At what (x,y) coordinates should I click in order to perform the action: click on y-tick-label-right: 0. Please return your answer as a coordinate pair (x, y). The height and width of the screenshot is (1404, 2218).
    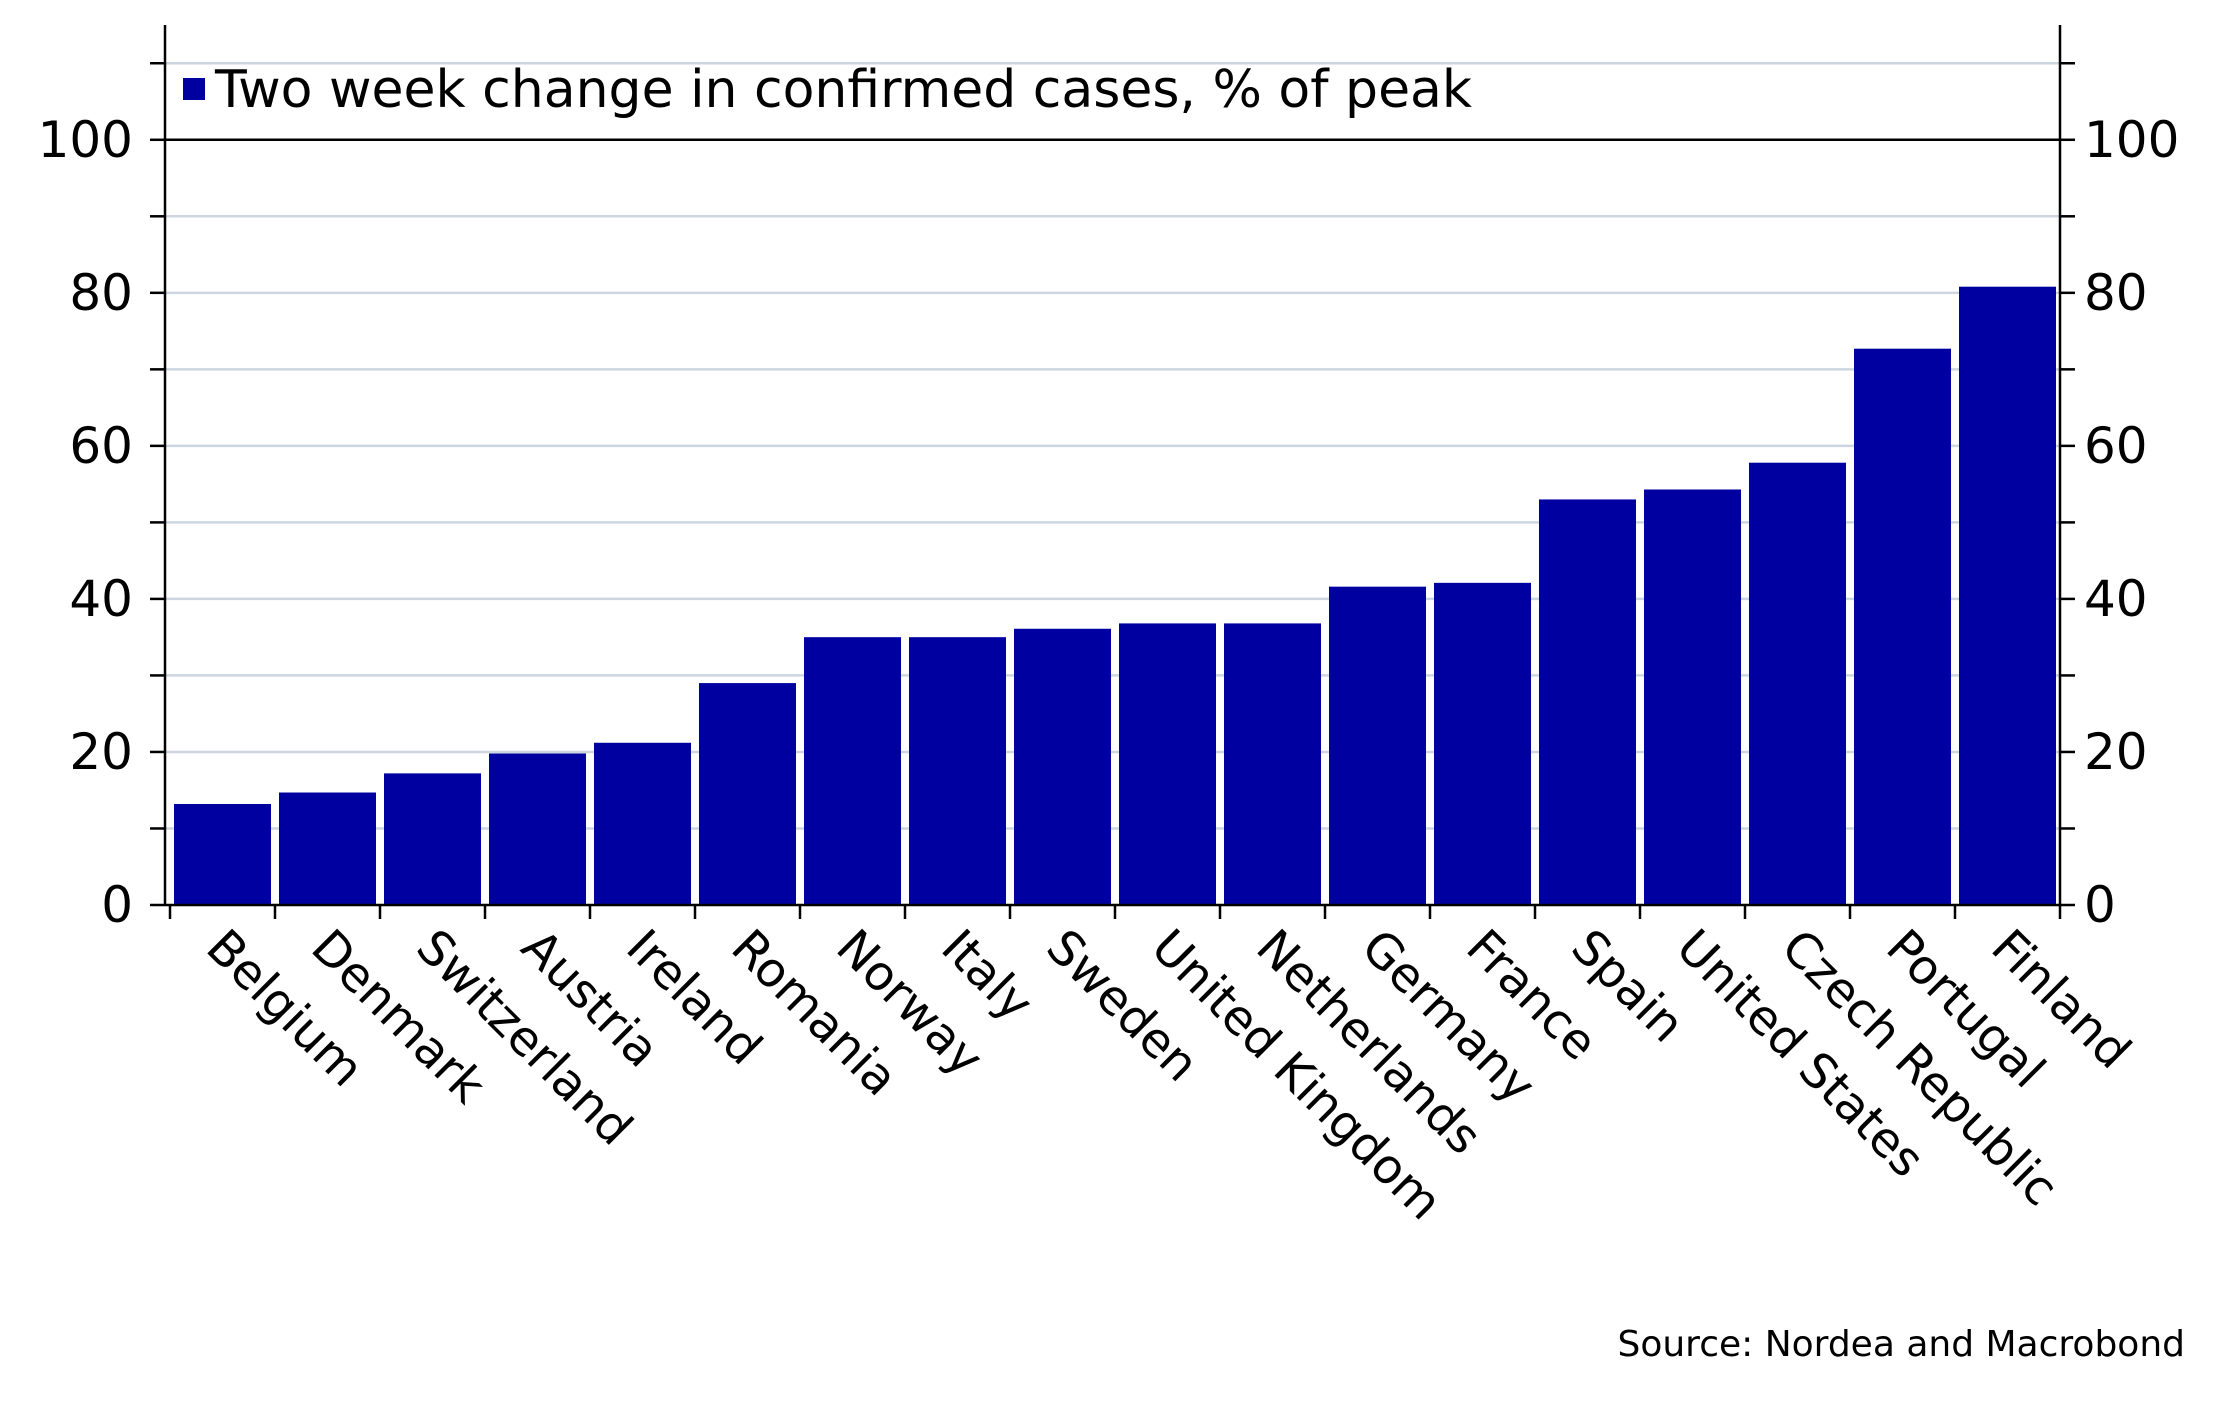
    Looking at the image, I should click on (2100, 905).